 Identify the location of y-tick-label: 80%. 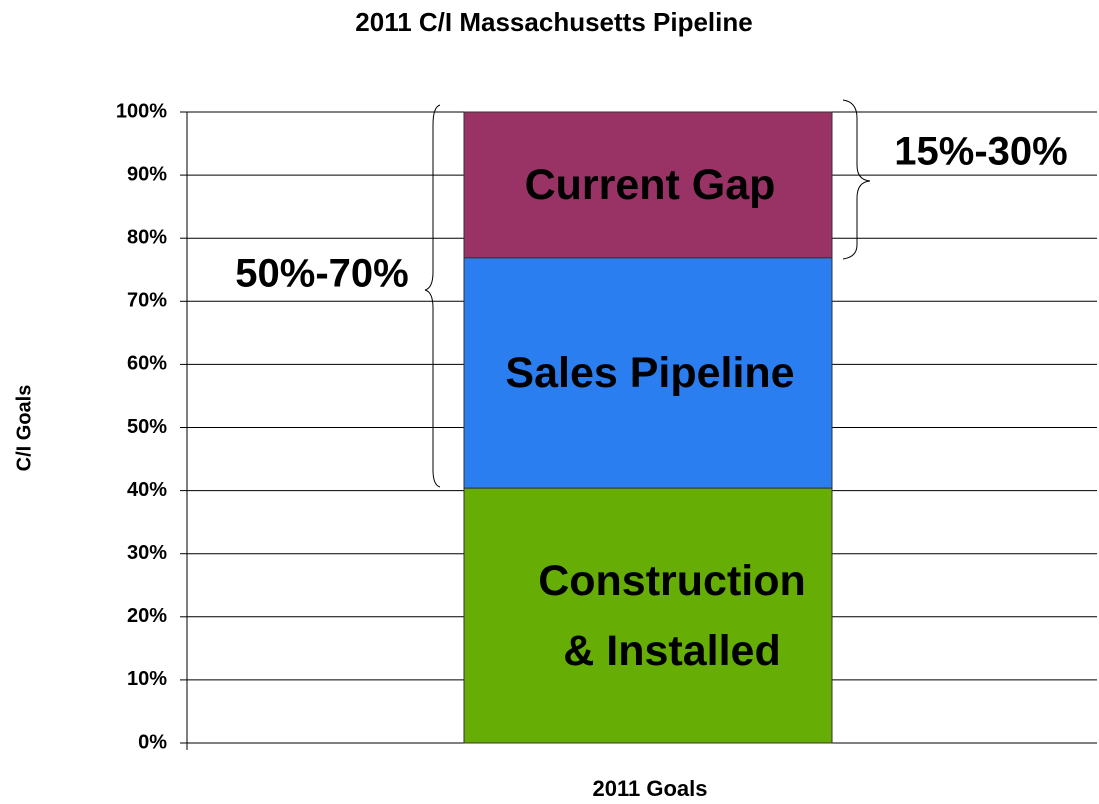
(147, 237).